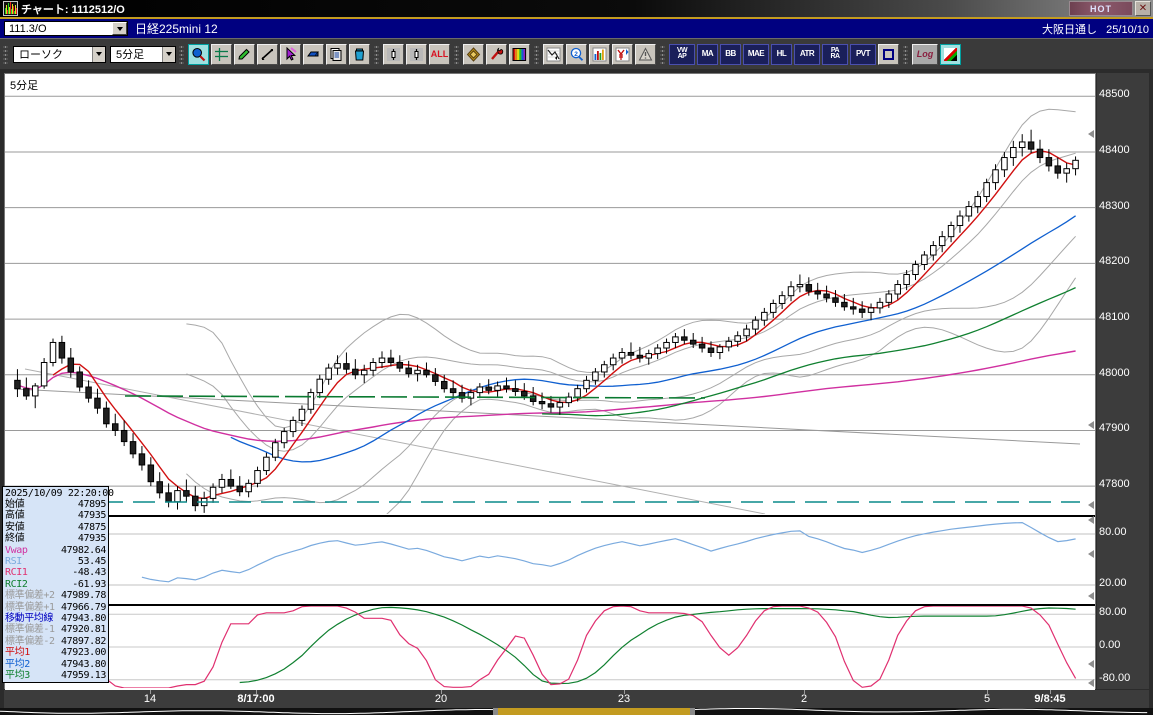  What do you see at coordinates (682, 54) in the screenshot?
I see `vwap-button: VW AP` at bounding box center [682, 54].